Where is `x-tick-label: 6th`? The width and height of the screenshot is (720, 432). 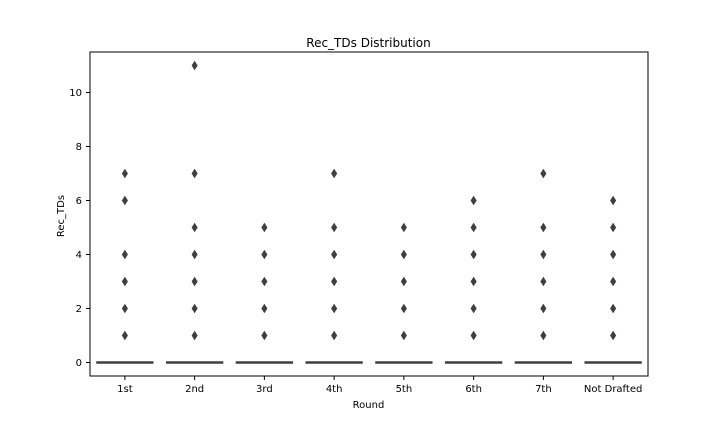 x-tick-label: 6th is located at coordinates (473, 389).